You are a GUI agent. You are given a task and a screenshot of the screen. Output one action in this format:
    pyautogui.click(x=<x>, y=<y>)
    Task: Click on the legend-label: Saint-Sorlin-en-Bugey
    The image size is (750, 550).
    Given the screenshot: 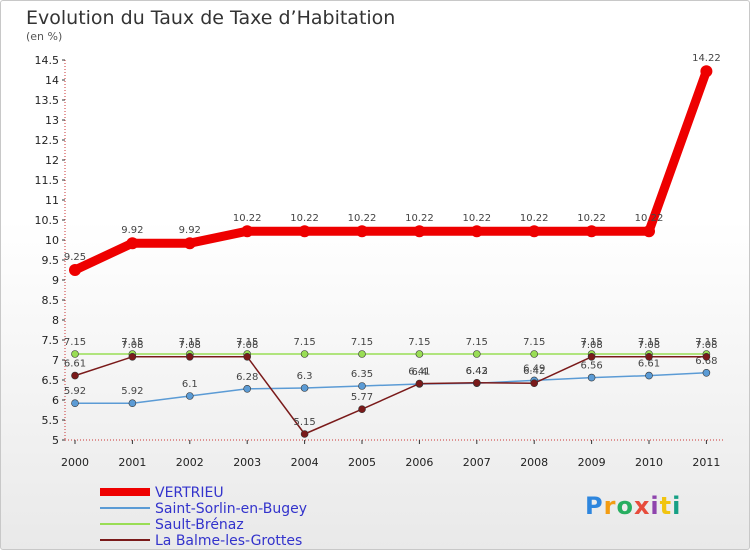 What is the action you would take?
    pyautogui.click(x=231, y=509)
    